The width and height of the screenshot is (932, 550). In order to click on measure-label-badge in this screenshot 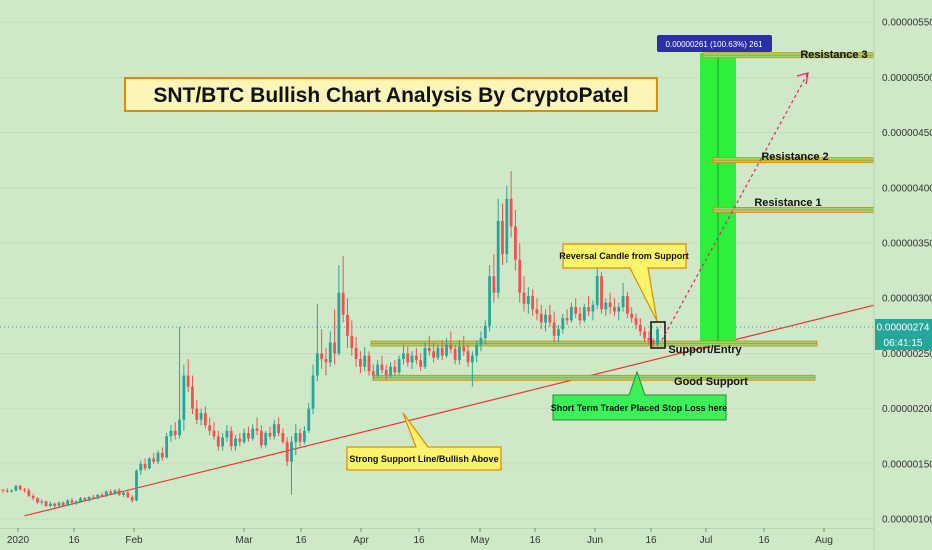, I will do `click(714, 43)`.